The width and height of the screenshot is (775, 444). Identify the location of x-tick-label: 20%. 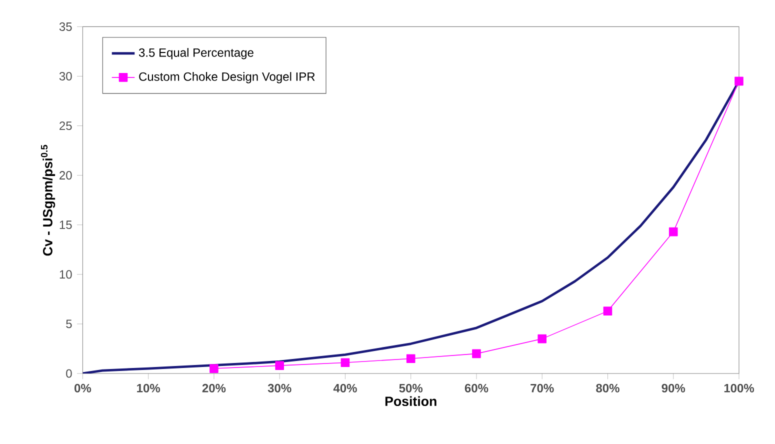
(214, 388).